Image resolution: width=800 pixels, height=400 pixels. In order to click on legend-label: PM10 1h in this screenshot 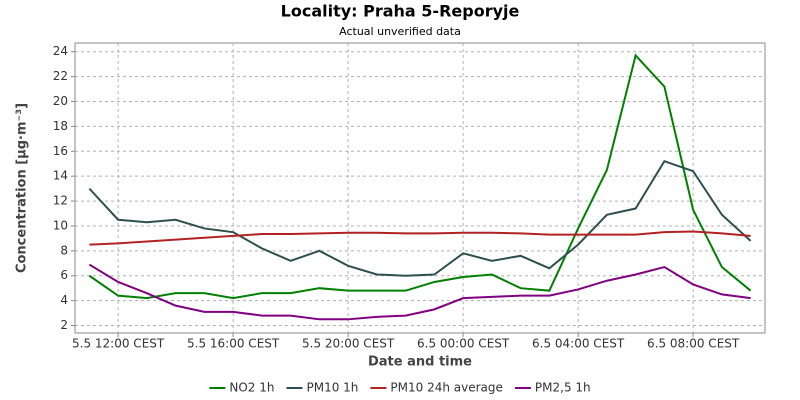, I will do `click(332, 388)`.